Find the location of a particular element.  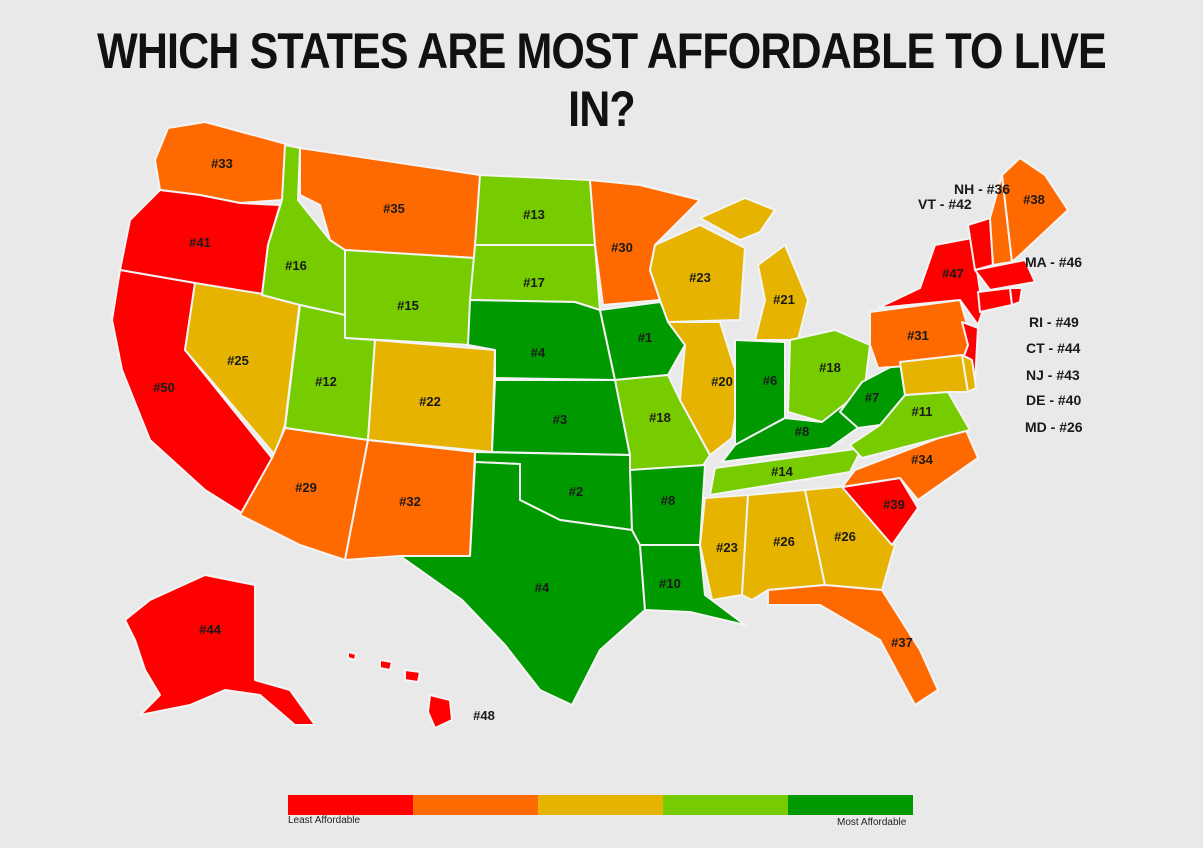

state-label-UT: #12 is located at coordinates (326, 381).